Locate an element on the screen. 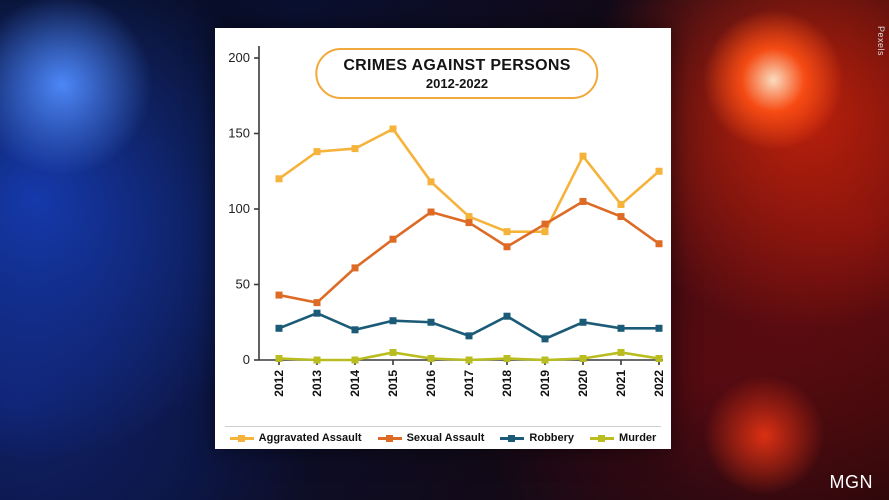 Image resolution: width=889 pixels, height=500 pixels. svg-text: 2022 is located at coordinates (659, 383).